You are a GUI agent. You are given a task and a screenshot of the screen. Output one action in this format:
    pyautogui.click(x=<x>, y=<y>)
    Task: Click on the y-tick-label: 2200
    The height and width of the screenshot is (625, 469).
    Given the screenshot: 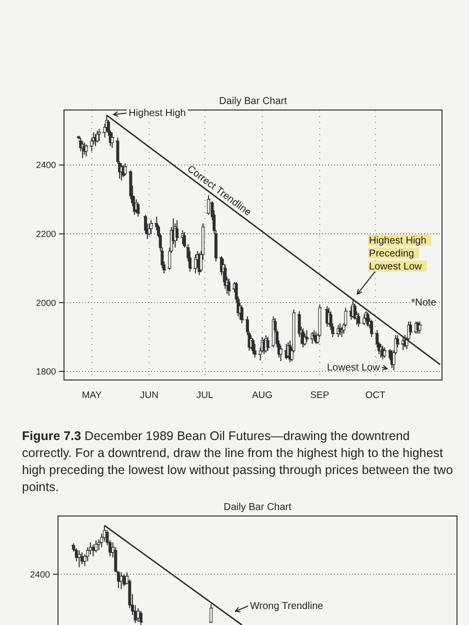 What is the action you would take?
    pyautogui.click(x=46, y=233)
    